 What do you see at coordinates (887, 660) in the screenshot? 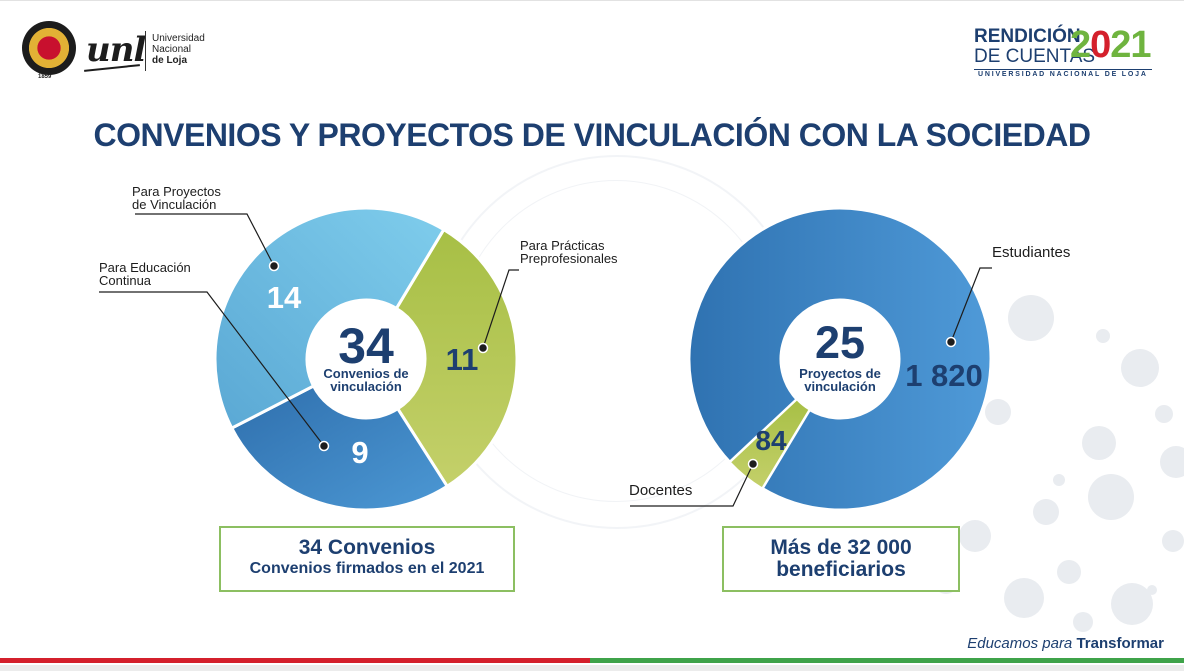
I see `footer-stripe-green` at bounding box center [887, 660].